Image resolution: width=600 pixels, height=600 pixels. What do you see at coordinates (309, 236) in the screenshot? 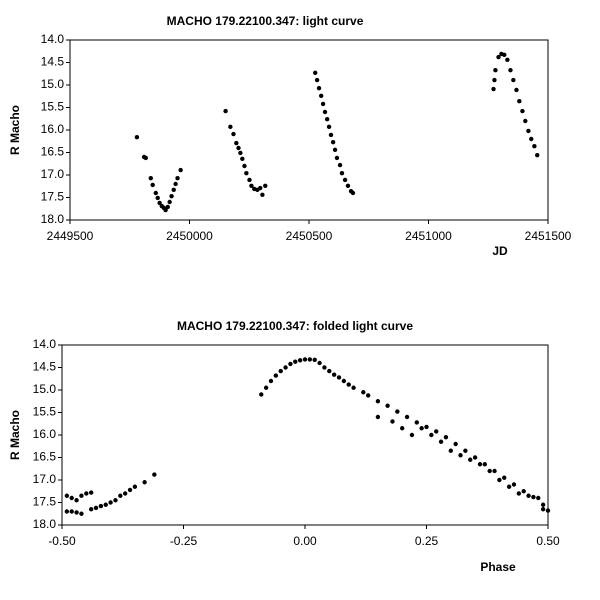
I see `x-tick-label: 2450500` at bounding box center [309, 236].